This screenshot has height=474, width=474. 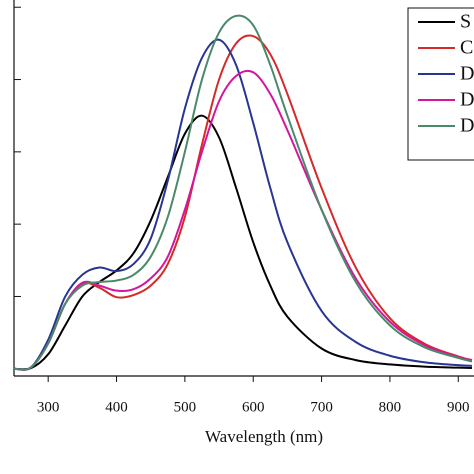 What do you see at coordinates (458, 407) in the screenshot?
I see `x-tick-label: 900` at bounding box center [458, 407].